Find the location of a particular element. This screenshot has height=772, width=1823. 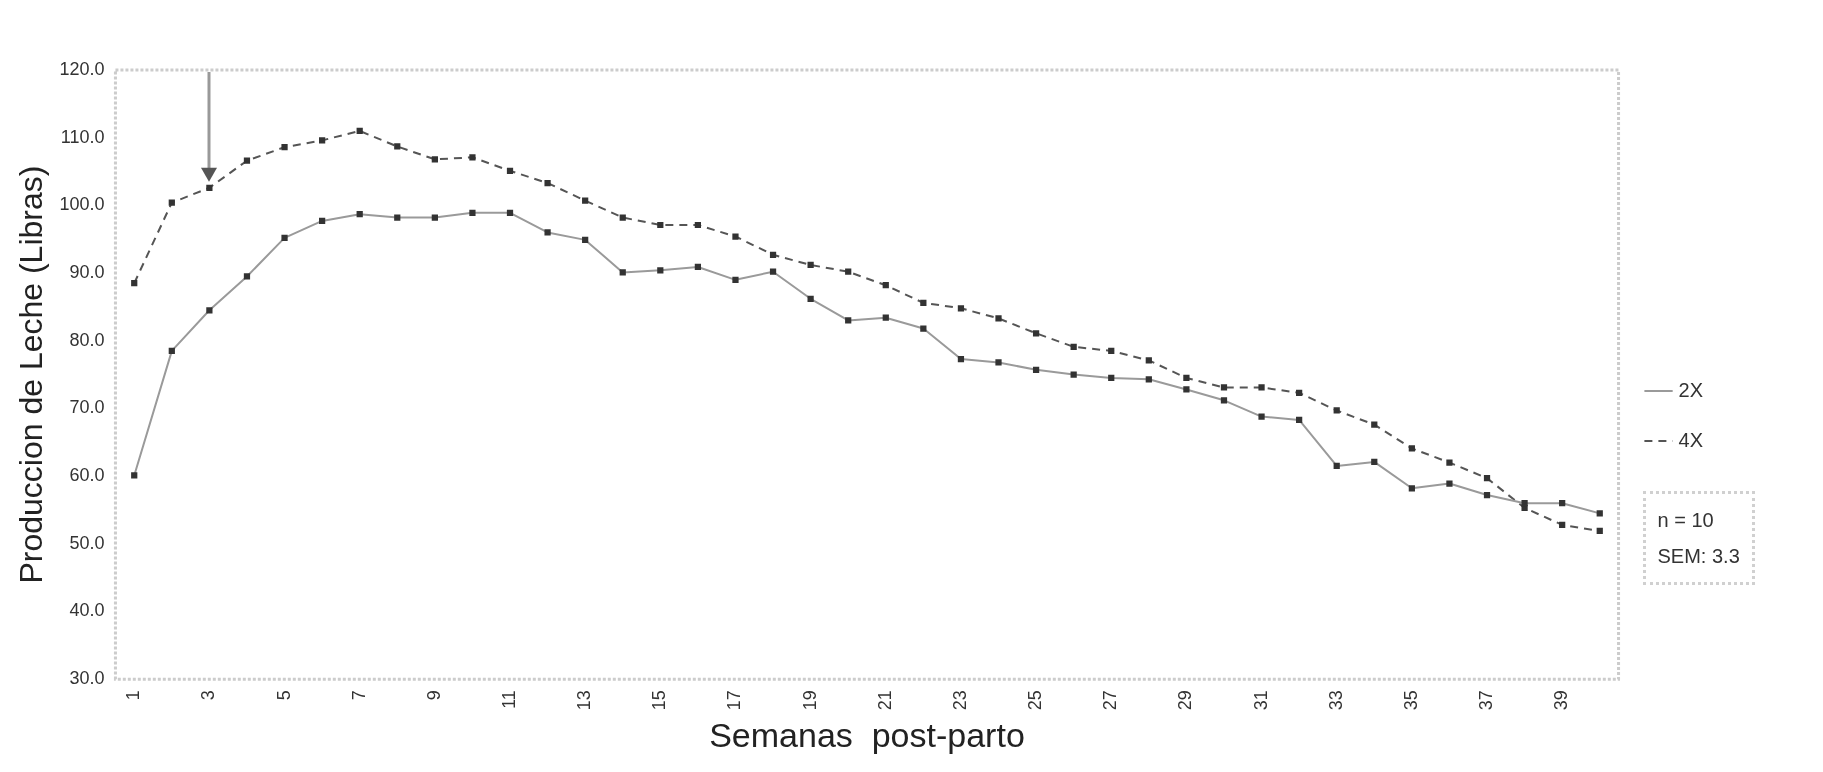

x-tick-label: 29 is located at coordinates (1185, 700).